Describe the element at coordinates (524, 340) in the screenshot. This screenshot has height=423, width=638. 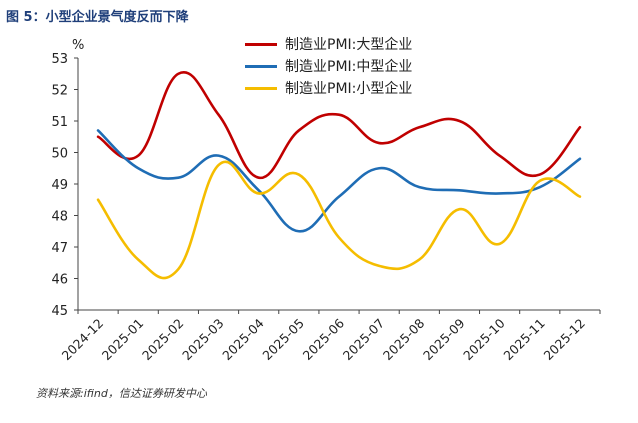
I see `x-tick-label: 2025-11` at that location.